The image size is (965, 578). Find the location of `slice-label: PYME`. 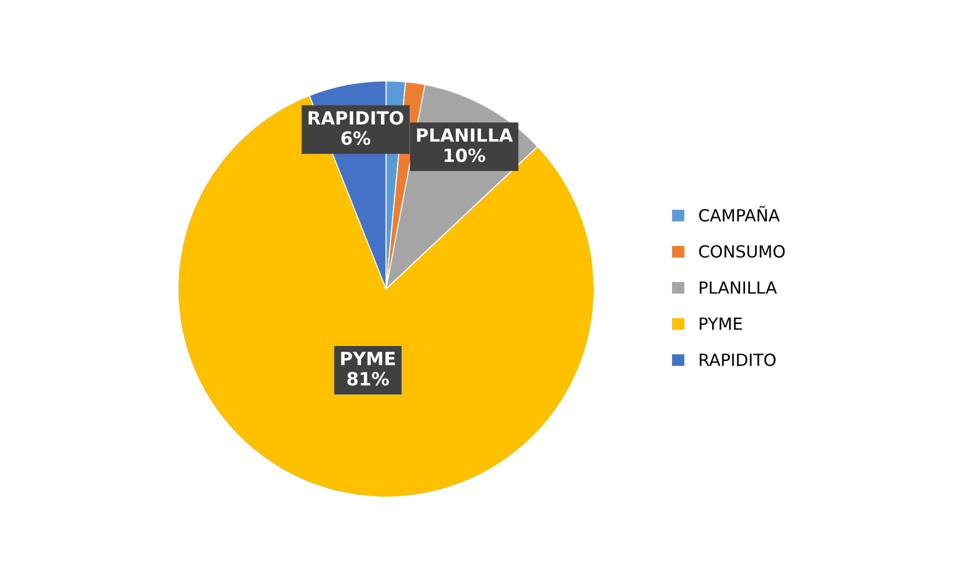

slice-label: PYME is located at coordinates (368, 359).